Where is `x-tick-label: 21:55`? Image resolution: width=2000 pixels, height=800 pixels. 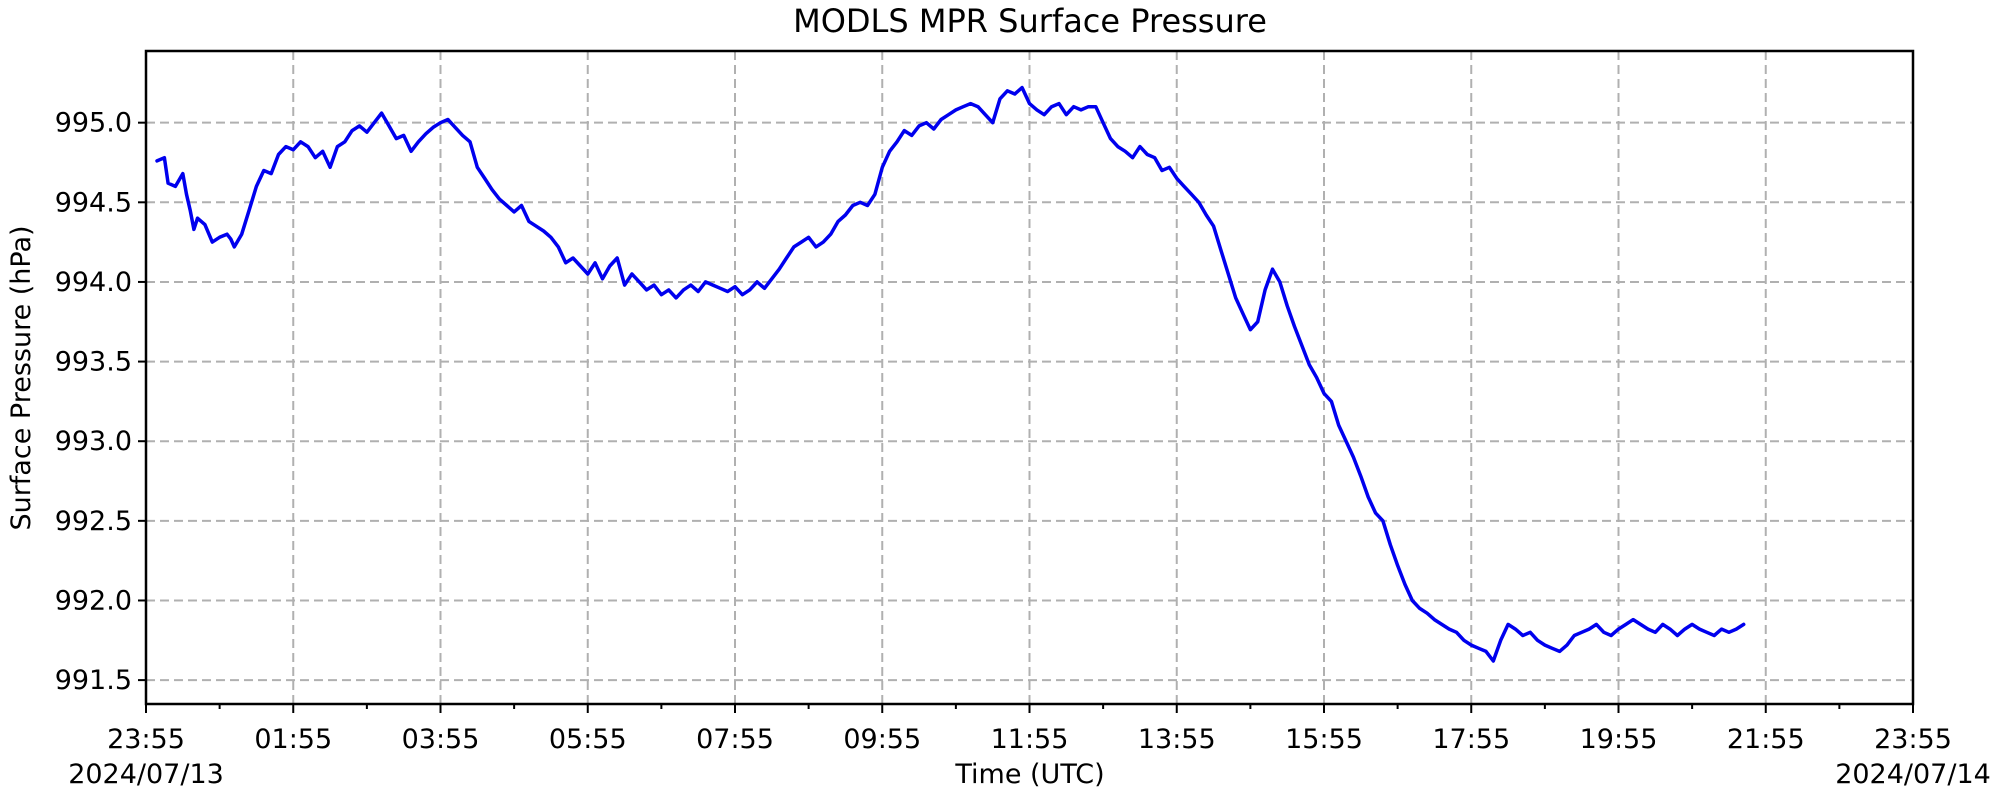
x-tick-label: 21:55 is located at coordinates (1766, 739).